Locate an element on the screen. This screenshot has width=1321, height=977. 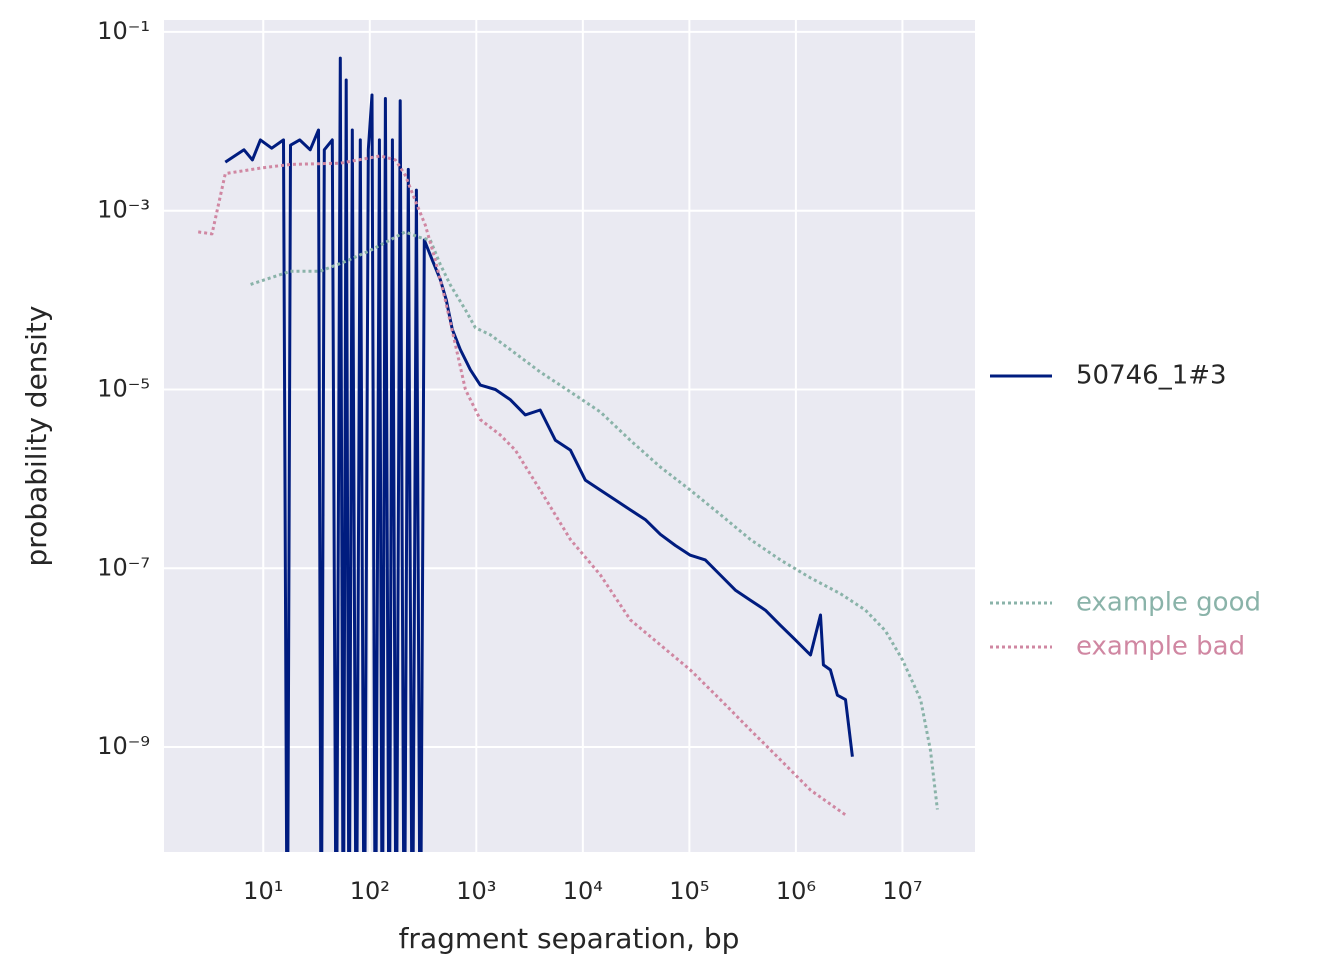
x-tick-label: 10⁷ is located at coordinates (902, 891).